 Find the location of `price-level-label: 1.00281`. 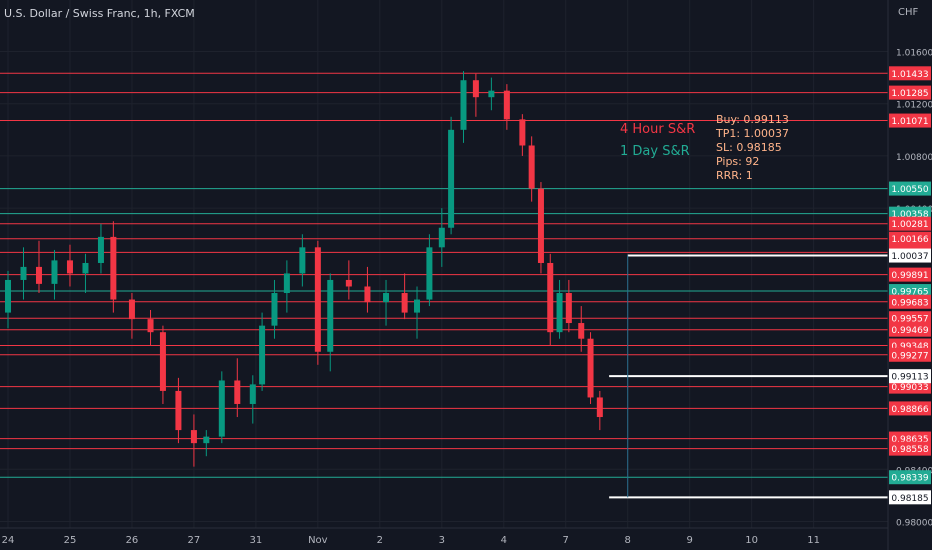

price-level-label: 1.00281 is located at coordinates (909, 225).